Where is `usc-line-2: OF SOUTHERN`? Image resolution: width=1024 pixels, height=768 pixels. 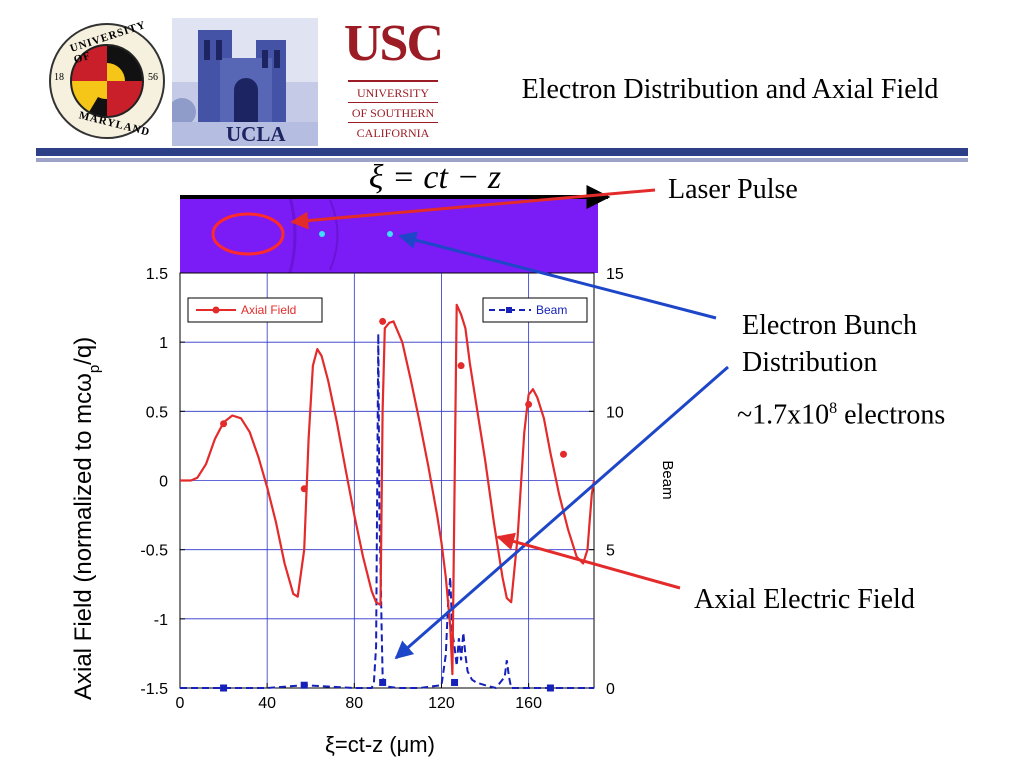 usc-line-2: OF SOUTHERN is located at coordinates (393, 113).